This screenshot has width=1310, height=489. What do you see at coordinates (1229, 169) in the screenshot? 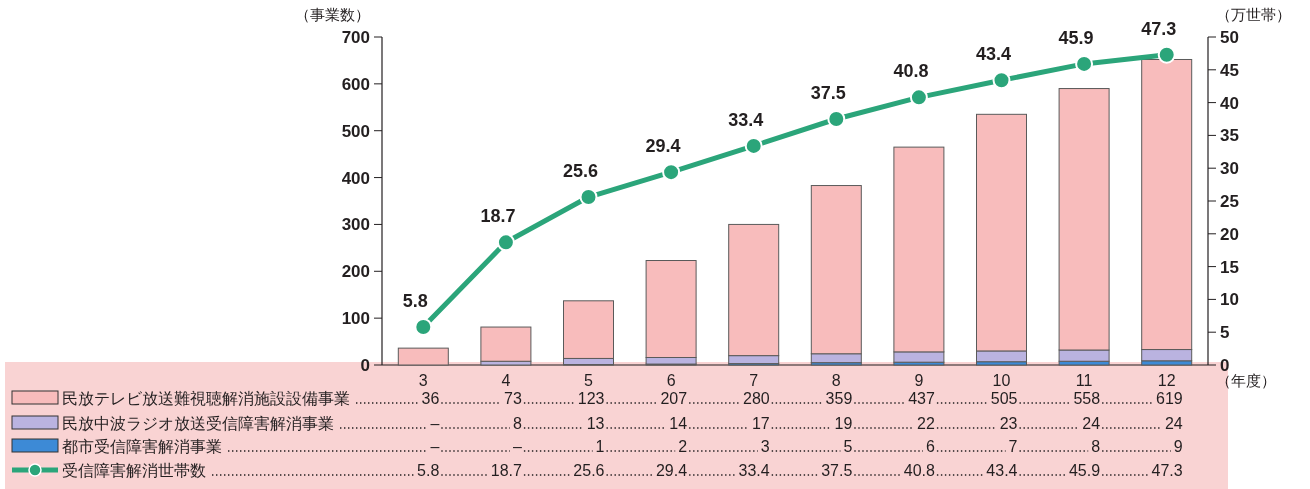
I see `y2-tick-label: 30` at bounding box center [1229, 169].